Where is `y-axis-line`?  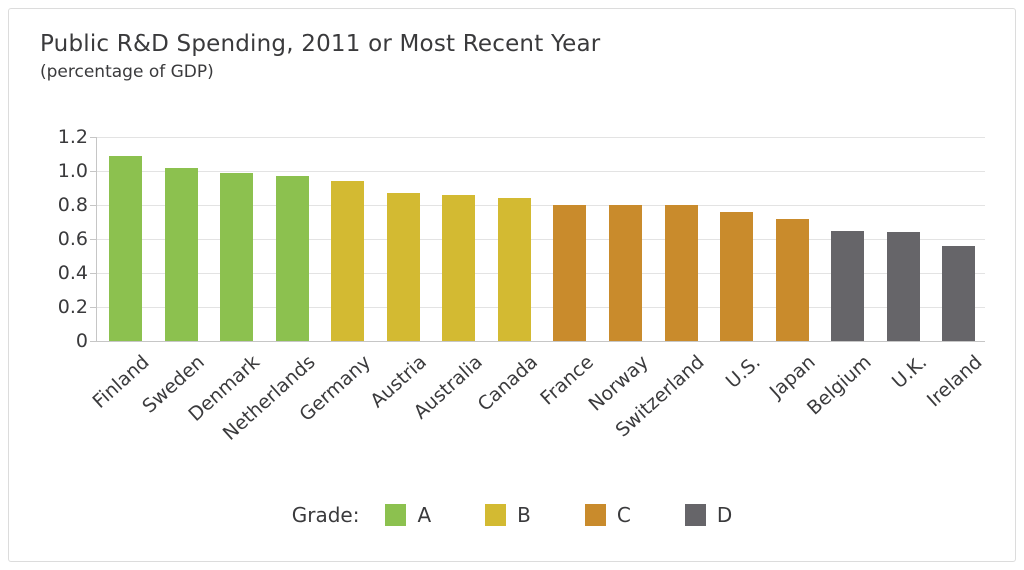 y-axis-line is located at coordinates (96, 239).